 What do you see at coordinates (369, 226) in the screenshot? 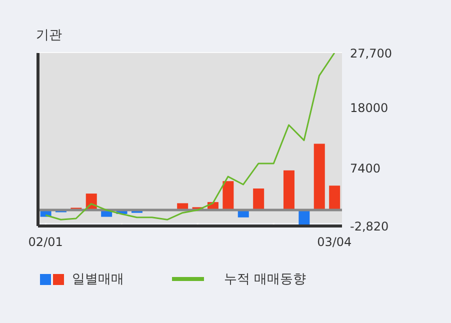
I see `y-tick-label: -2,820` at bounding box center [369, 226].